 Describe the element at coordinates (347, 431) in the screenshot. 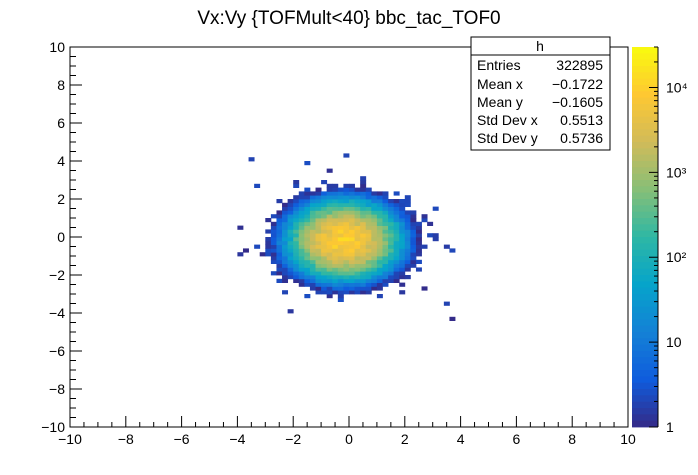

I see `x-axis: −10 −8 −6 −4 −2 0 2 4 6 8 10` at that location.